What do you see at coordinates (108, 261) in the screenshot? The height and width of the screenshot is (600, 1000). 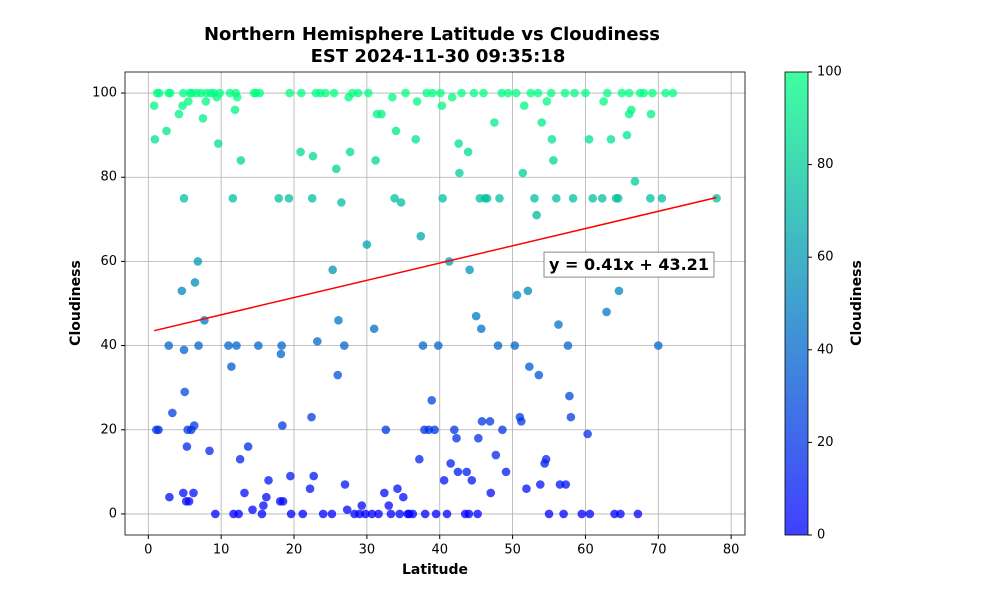 I see `y-tick-label: 60` at bounding box center [108, 261].